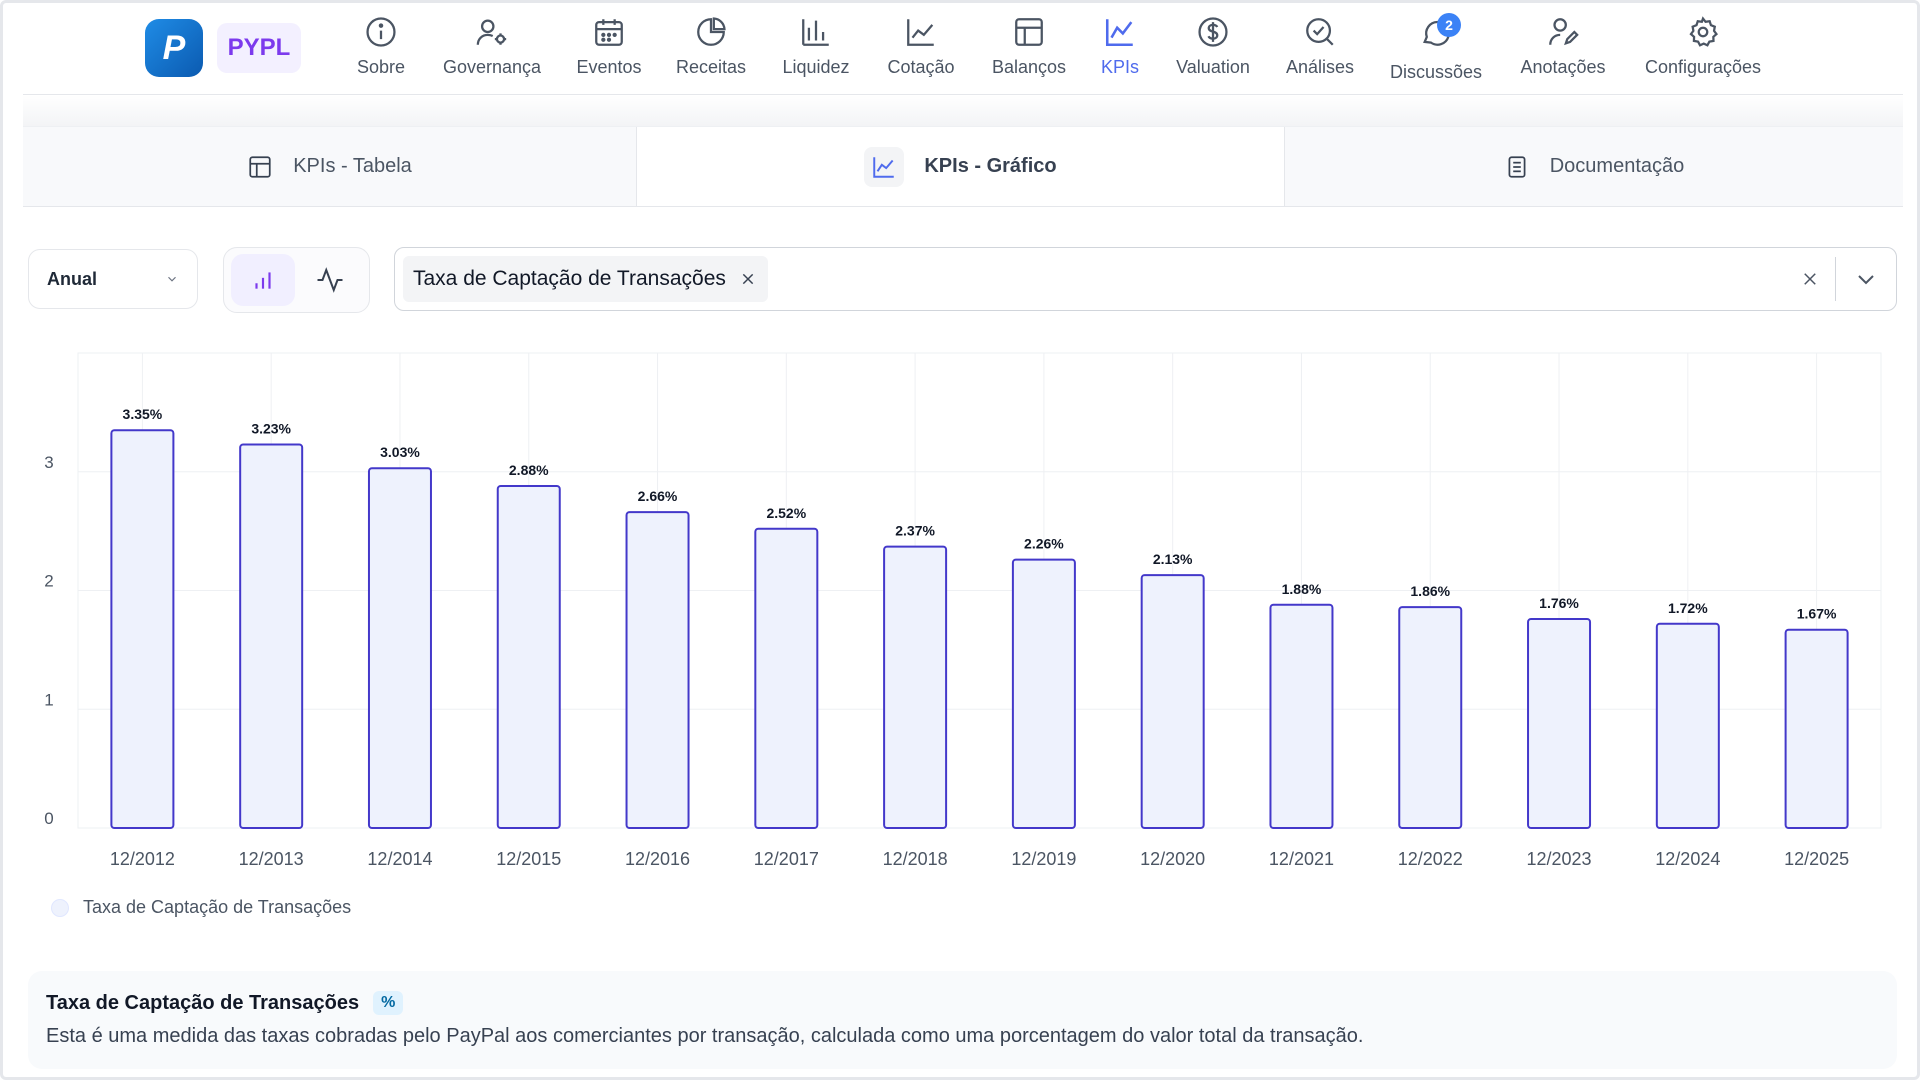 The width and height of the screenshot is (1920, 1080). I want to click on y-tick-label: 2, so click(48, 581).